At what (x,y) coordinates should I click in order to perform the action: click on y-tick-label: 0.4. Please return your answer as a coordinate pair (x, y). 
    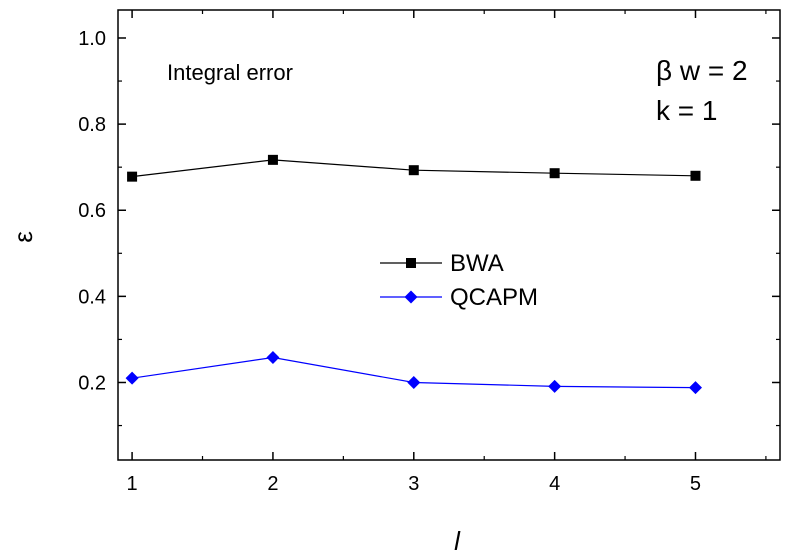
    Looking at the image, I should click on (92, 297).